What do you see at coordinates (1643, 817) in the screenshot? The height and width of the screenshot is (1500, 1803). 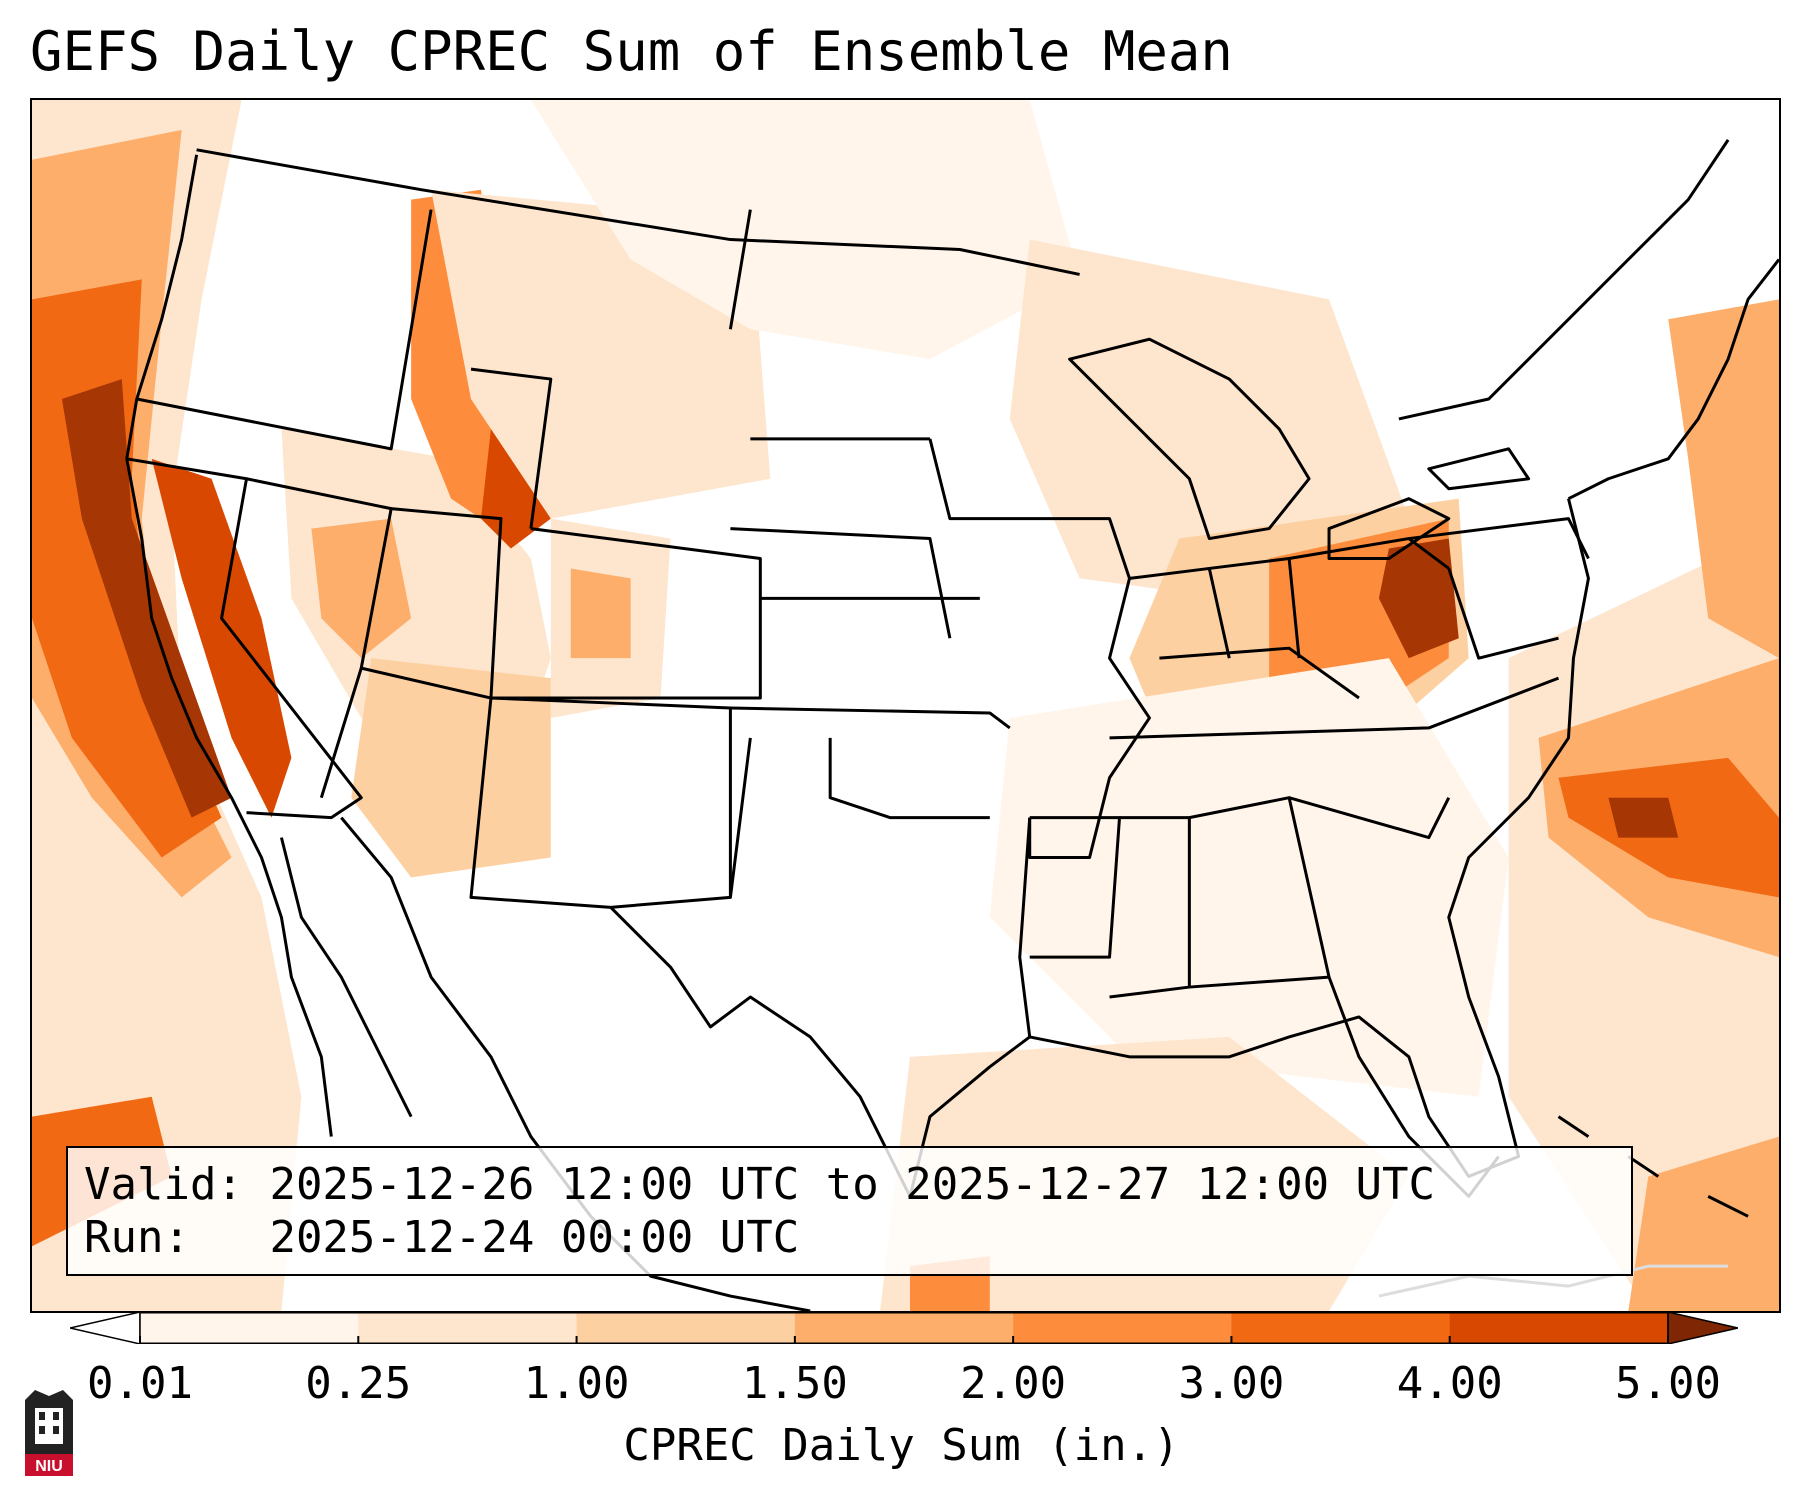 I see `precip-region-atlantic-heavy` at bounding box center [1643, 817].